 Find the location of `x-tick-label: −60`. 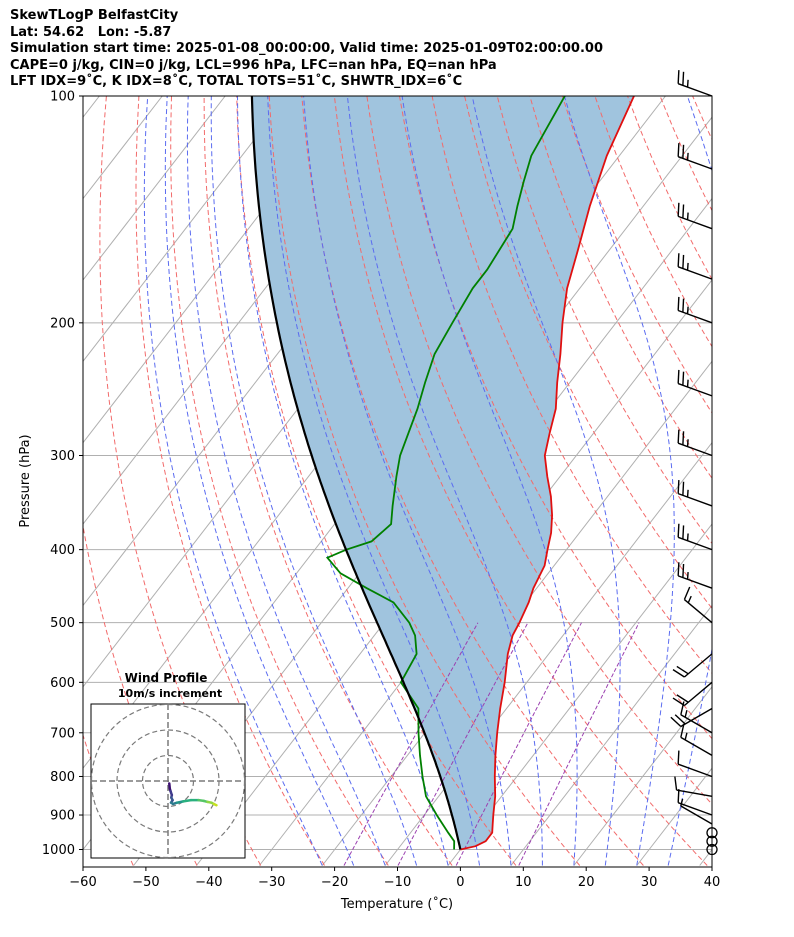

x-tick-label: −60 is located at coordinates (82, 882).